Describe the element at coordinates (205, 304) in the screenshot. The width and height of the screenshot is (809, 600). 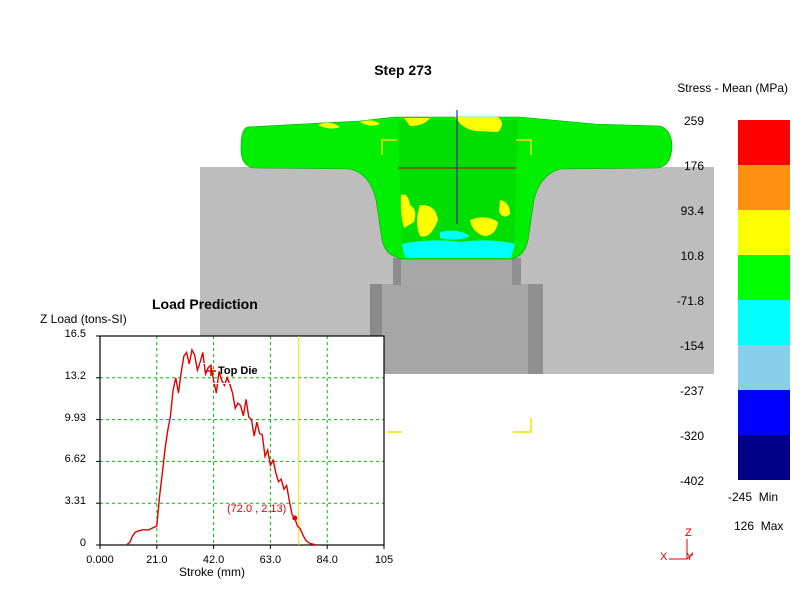
I see `chart-title: Load Prediction` at that location.